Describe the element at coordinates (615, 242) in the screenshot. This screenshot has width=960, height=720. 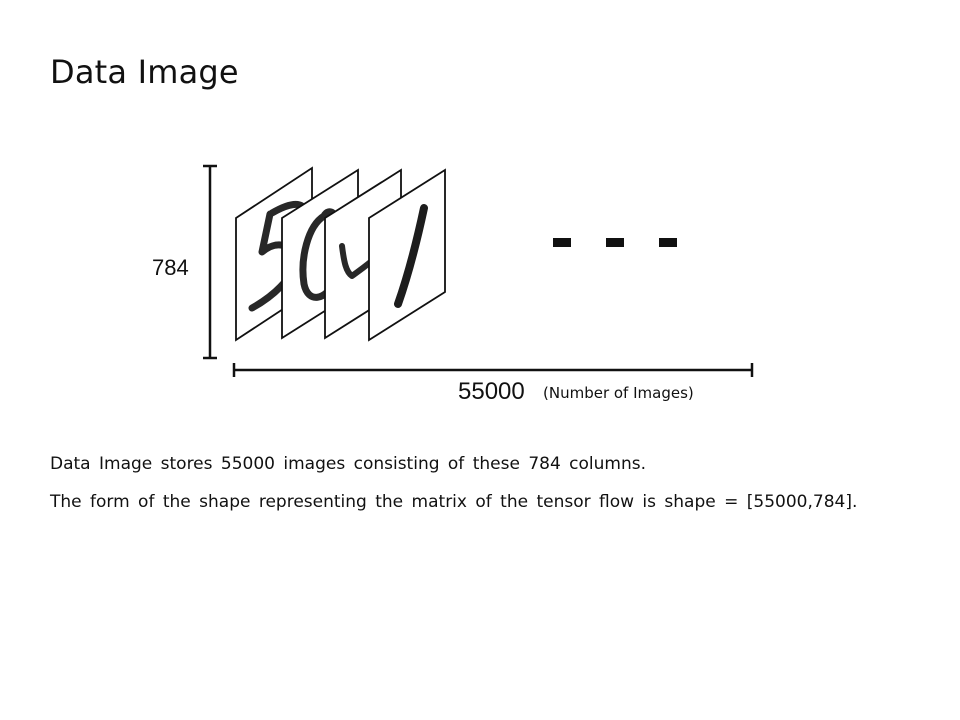
I see `ellipsis-dashes` at that location.